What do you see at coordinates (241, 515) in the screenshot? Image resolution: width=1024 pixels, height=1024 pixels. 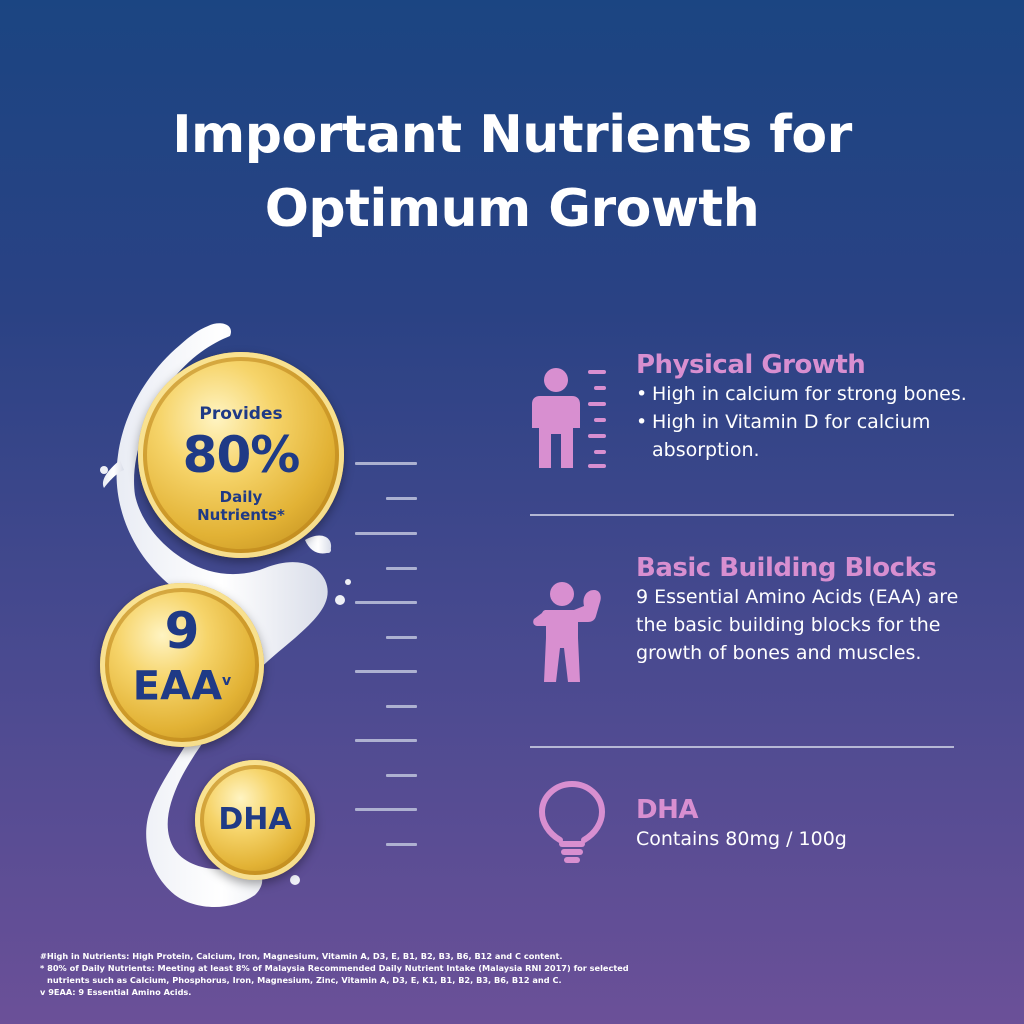 I see `medallion-nutrients-text: Nutrients*` at bounding box center [241, 515].